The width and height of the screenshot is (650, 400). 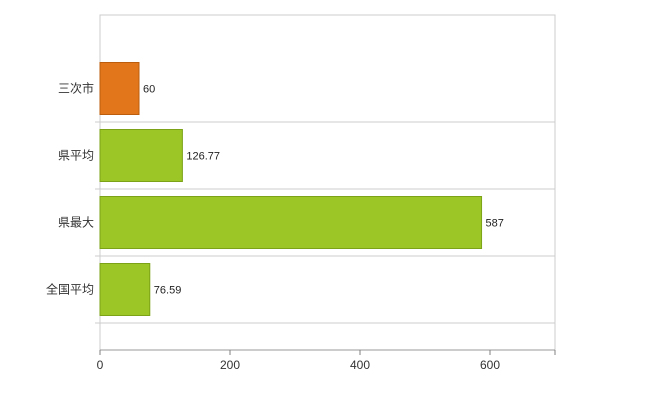 I want to click on bar-value-label: 587, so click(x=495, y=224).